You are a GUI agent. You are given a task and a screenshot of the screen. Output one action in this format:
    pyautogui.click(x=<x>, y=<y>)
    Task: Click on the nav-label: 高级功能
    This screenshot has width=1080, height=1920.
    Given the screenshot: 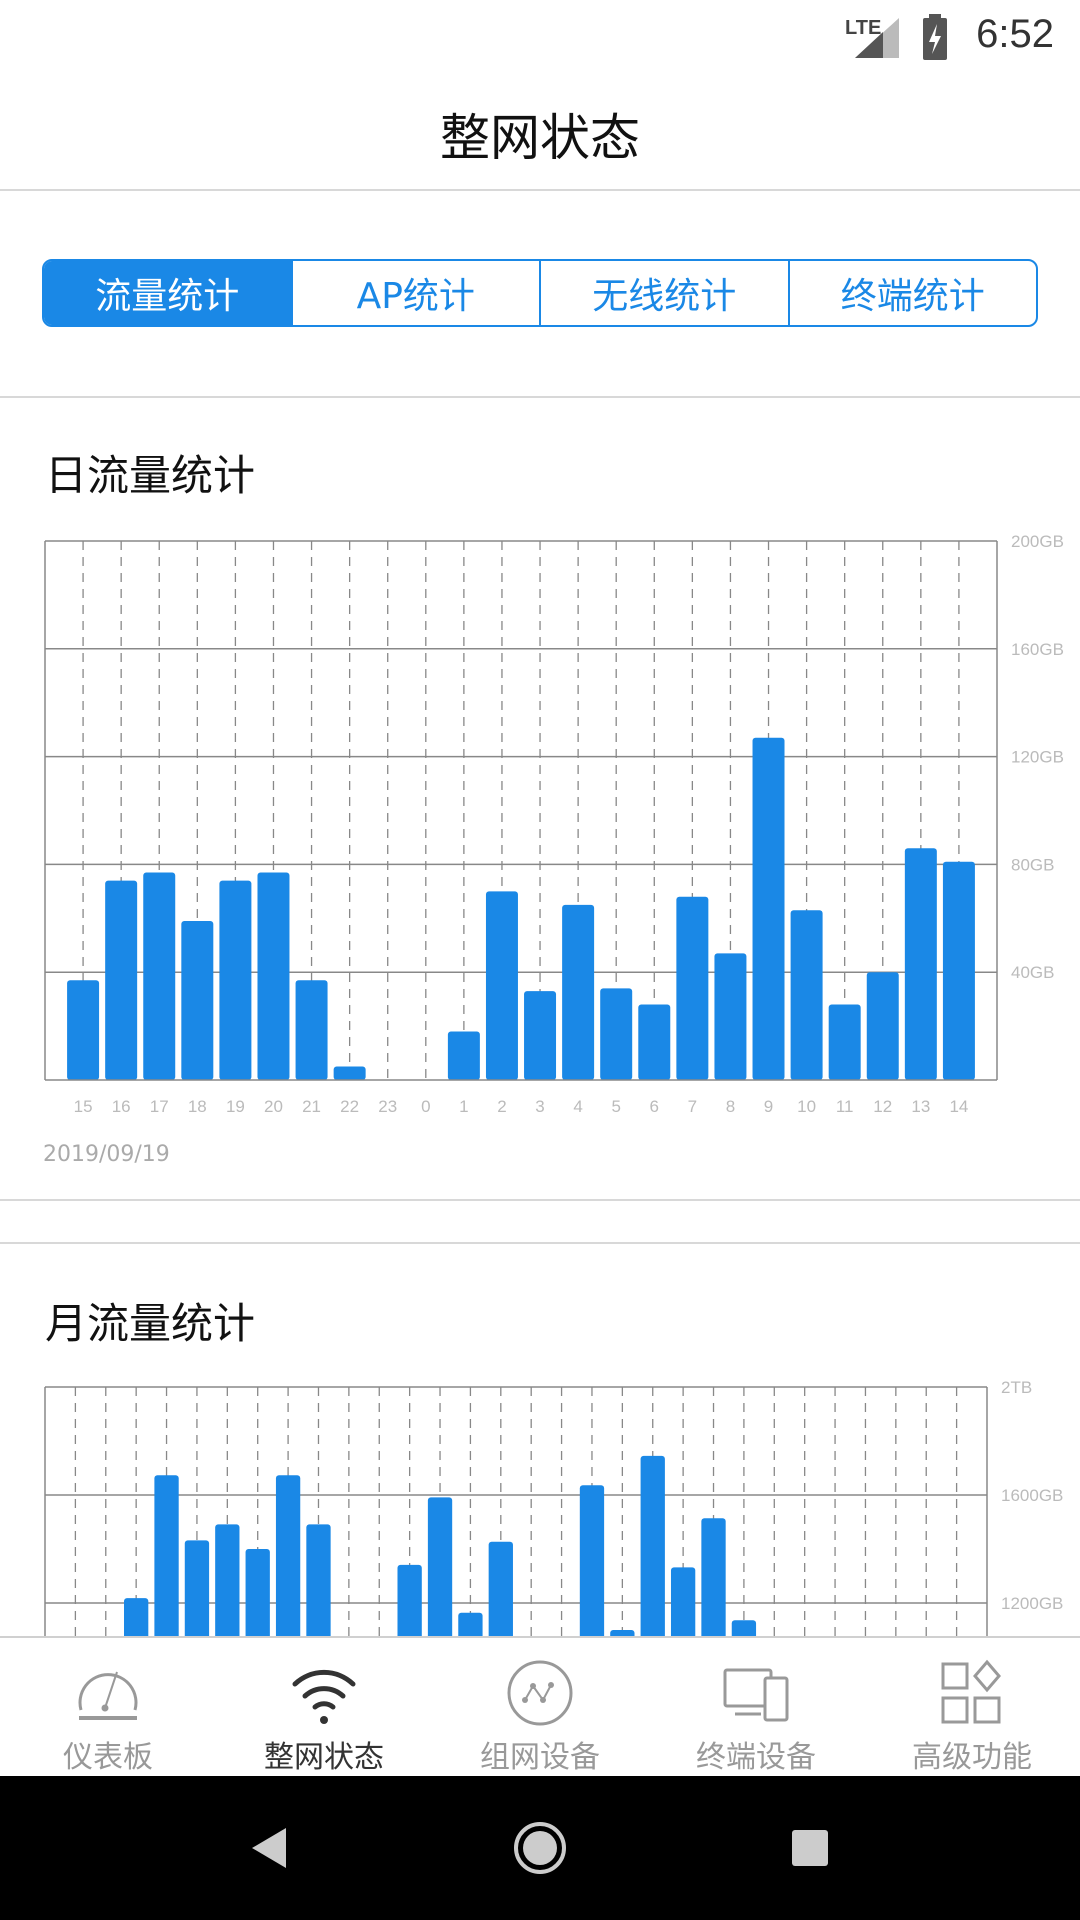 What is the action you would take?
    pyautogui.click(x=972, y=1757)
    